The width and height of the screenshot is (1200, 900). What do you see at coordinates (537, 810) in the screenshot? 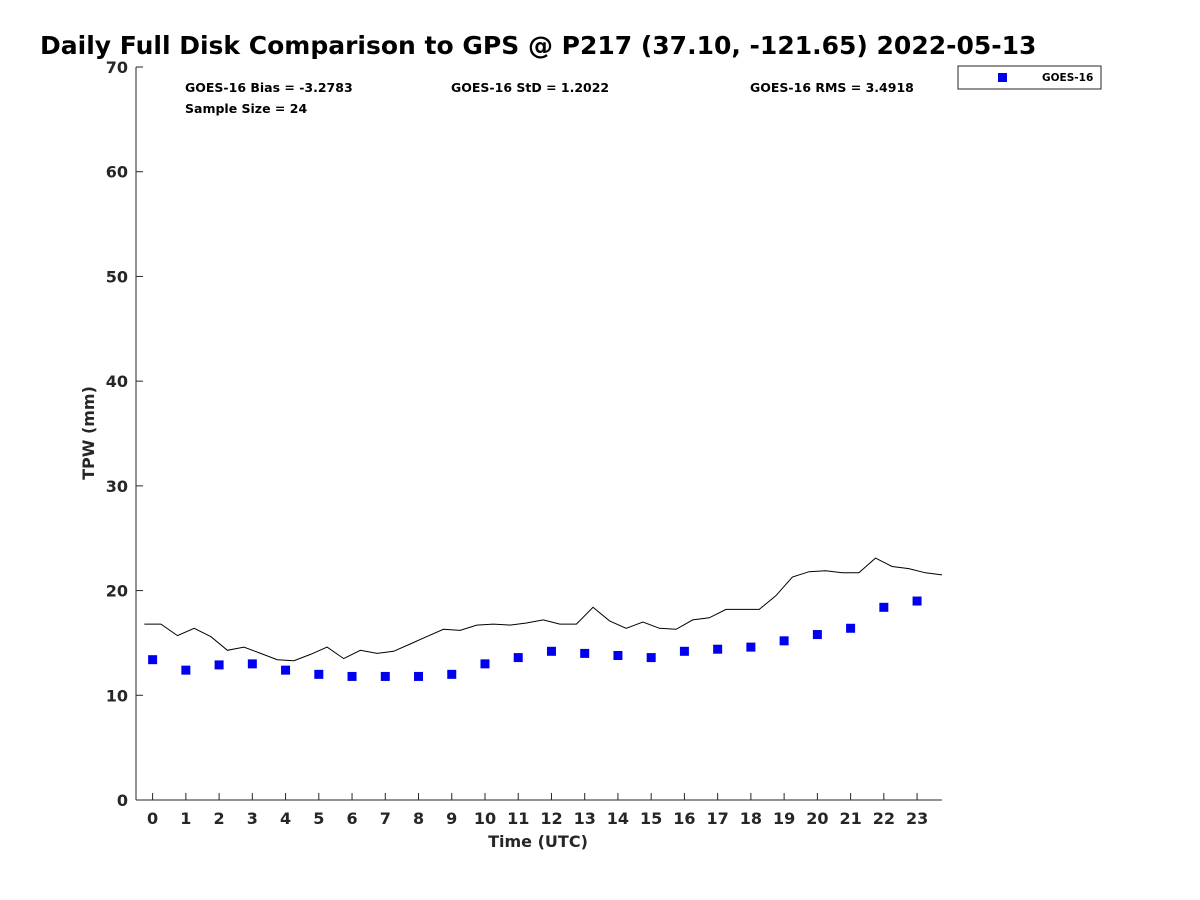
I see `x-ticks: 0 1 2 3 4 5 6 7 8 9 10 11 12 13 14 15 16 17 18 19 20 21 22 23` at bounding box center [537, 810].